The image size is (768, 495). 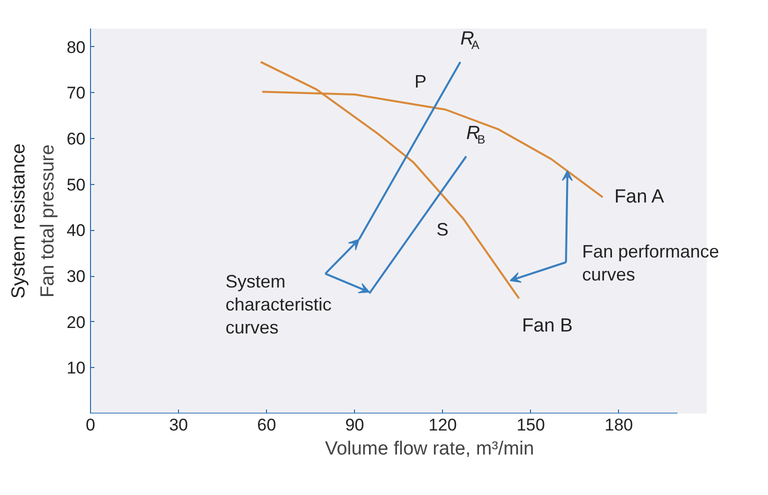 What do you see at coordinates (442, 230) in the screenshot?
I see `annotation: S` at bounding box center [442, 230].